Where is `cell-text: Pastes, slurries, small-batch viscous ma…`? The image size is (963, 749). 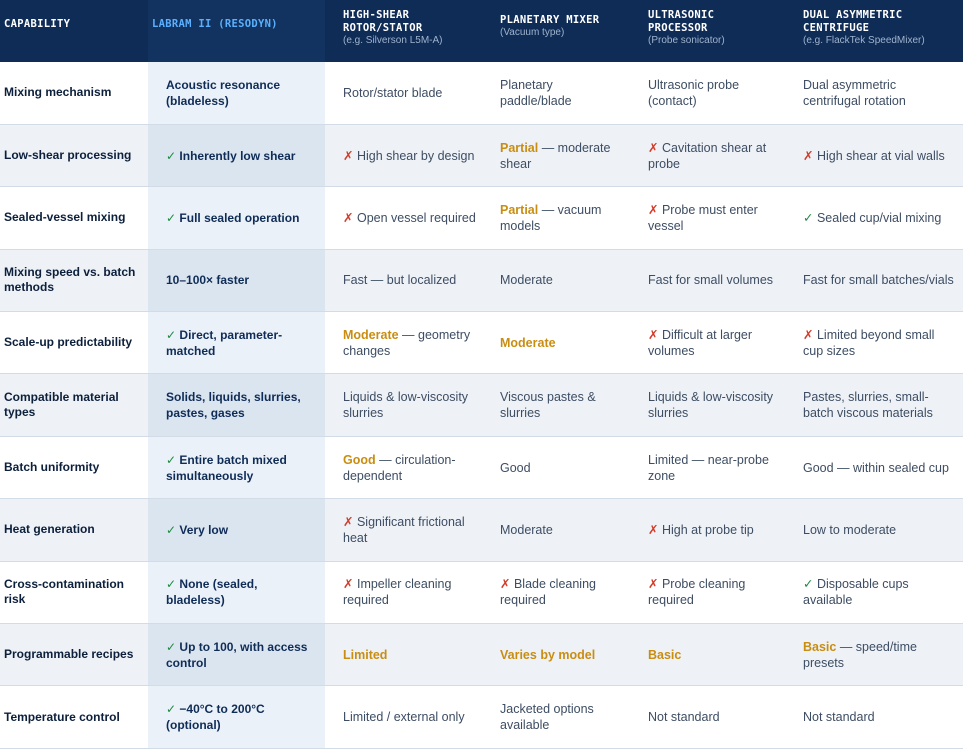 cell-text: Pastes, slurries, small-batch viscous ma… is located at coordinates (868, 405).